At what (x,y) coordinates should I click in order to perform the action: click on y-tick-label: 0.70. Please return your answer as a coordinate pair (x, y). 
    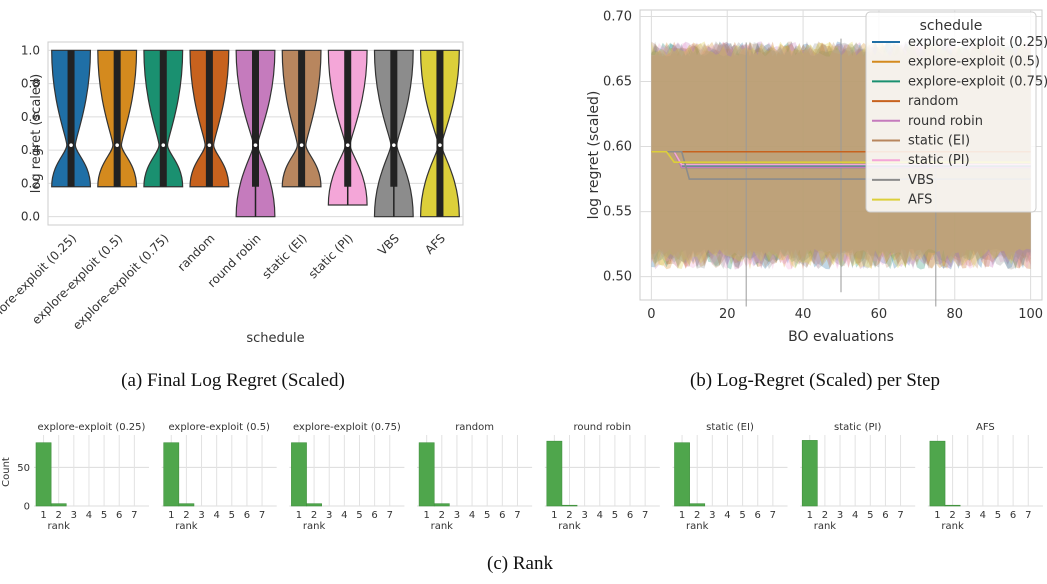
    Looking at the image, I should click on (617, 17).